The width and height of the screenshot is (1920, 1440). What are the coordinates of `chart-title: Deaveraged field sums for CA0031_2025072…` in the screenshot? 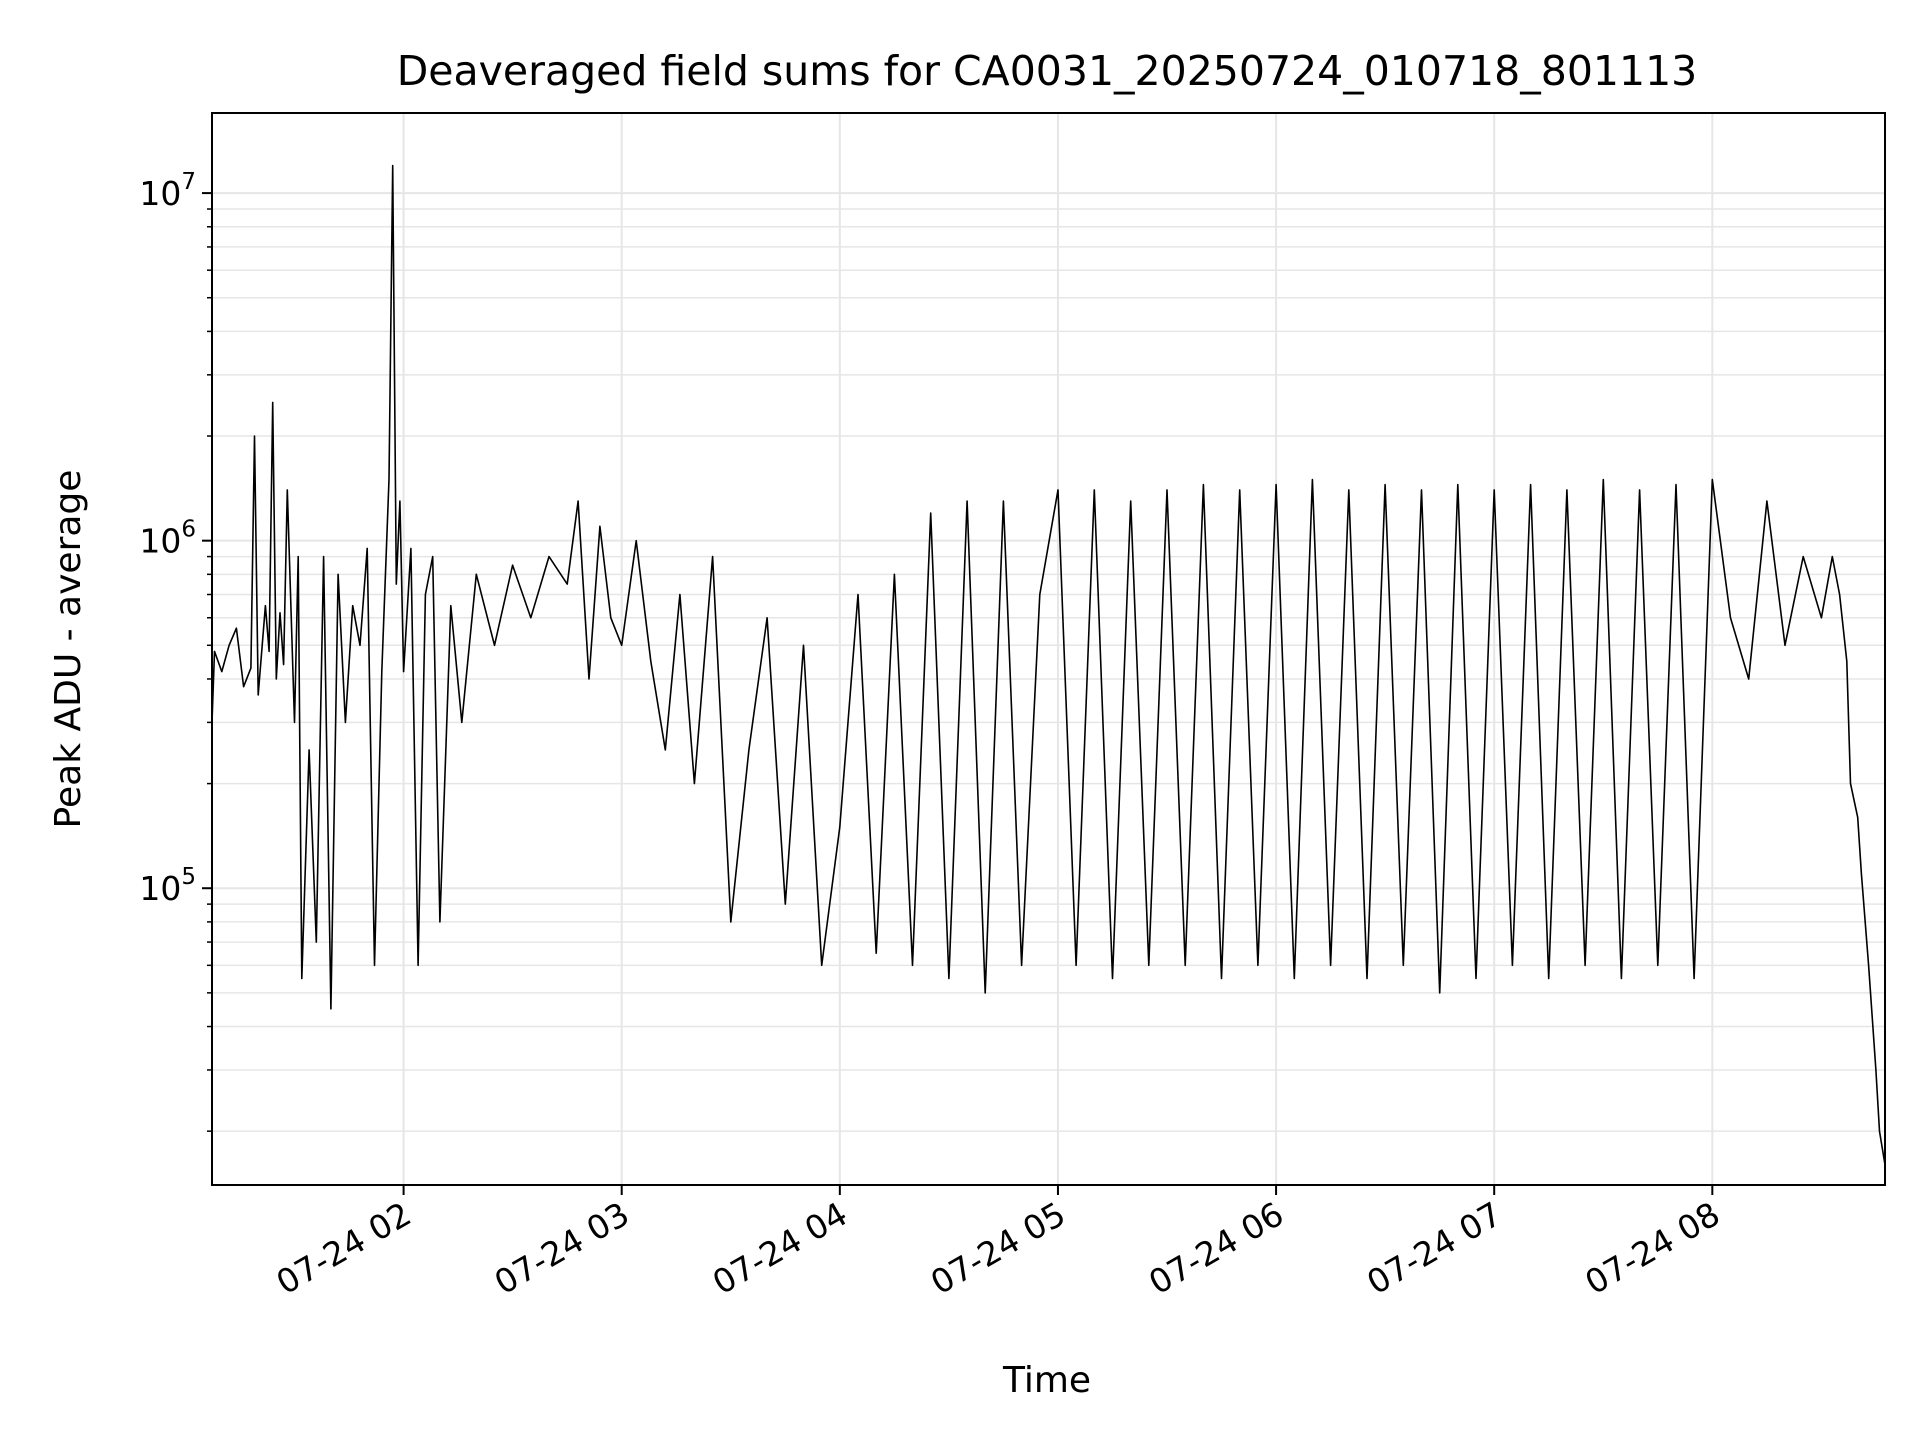 It's located at (1047, 71).